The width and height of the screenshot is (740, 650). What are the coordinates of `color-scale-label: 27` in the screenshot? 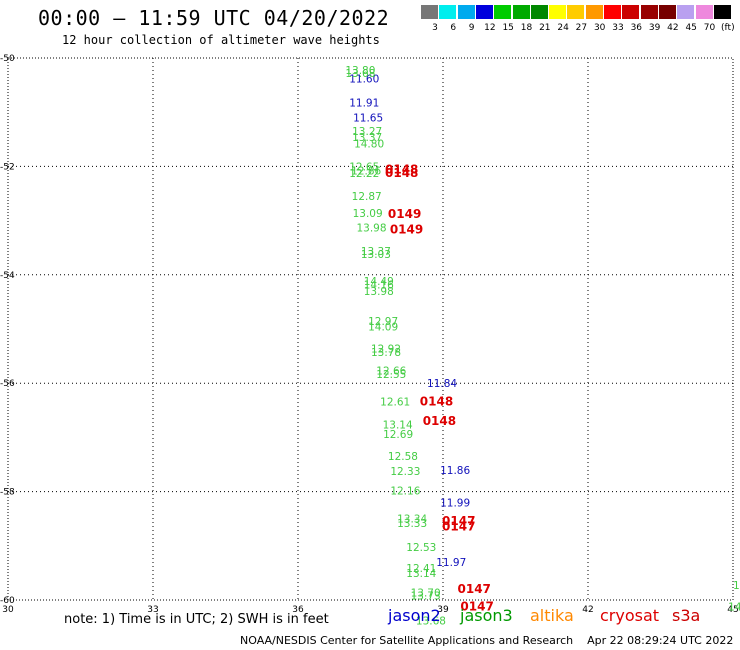 It's located at (581, 28).